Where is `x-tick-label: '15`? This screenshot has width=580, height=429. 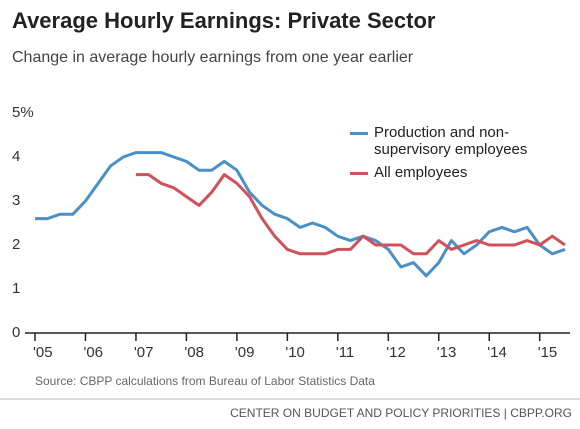 x-tick-label: '15 is located at coordinates (548, 352).